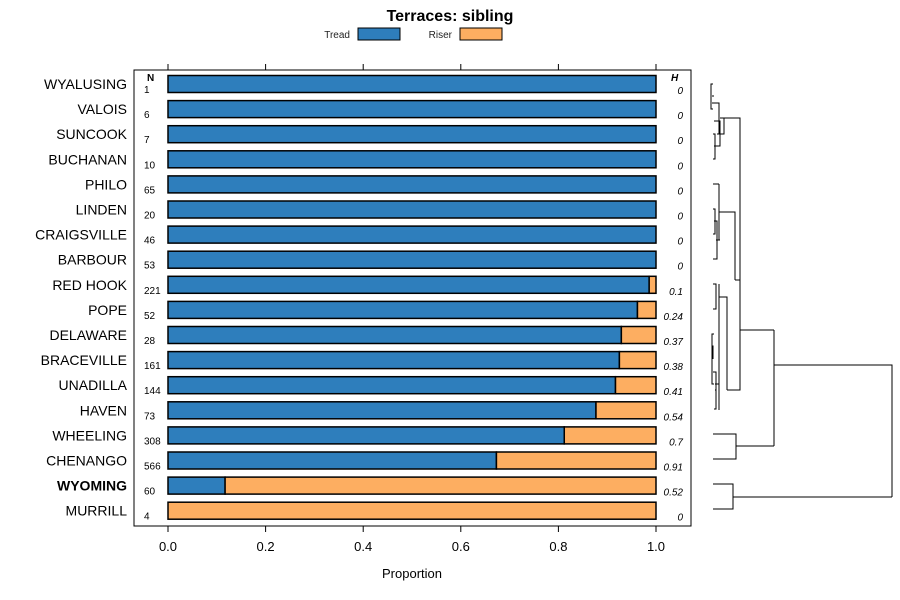 This screenshot has height=600, width=900. What do you see at coordinates (147, 90) in the screenshot?
I see `n-value: 1` at bounding box center [147, 90].